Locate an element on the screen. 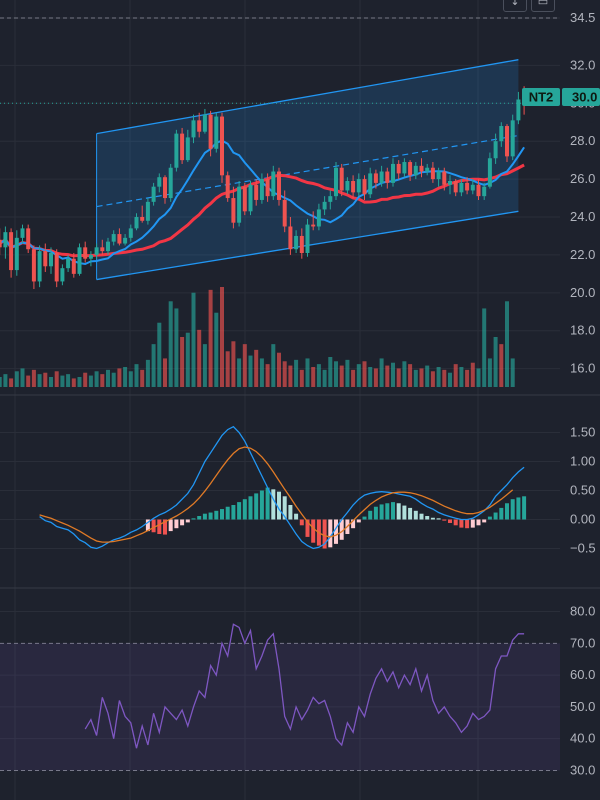 The height and width of the screenshot is (800, 600). rsi-axis-tick-label: 60.0 is located at coordinates (582, 674).